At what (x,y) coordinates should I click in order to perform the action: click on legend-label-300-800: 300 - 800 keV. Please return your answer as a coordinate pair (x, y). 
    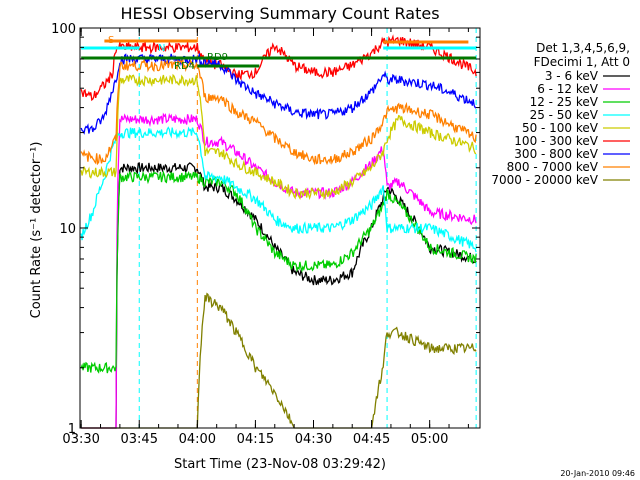
    Looking at the image, I should click on (556, 154).